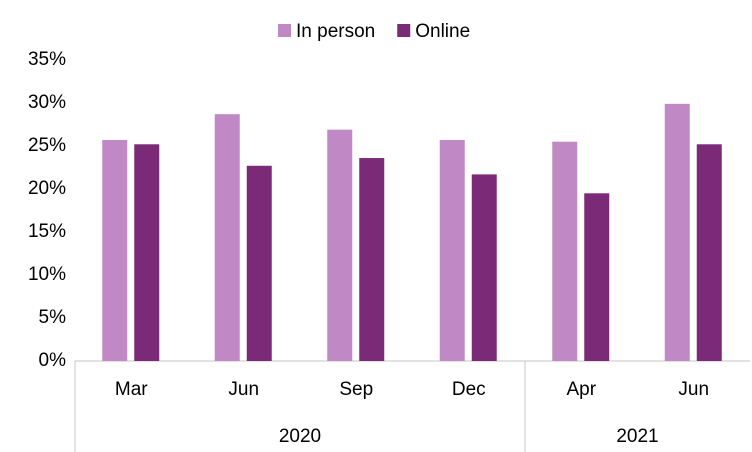 This screenshot has width=752, height=452. I want to click on y-tick-label: 0%, so click(53, 360).